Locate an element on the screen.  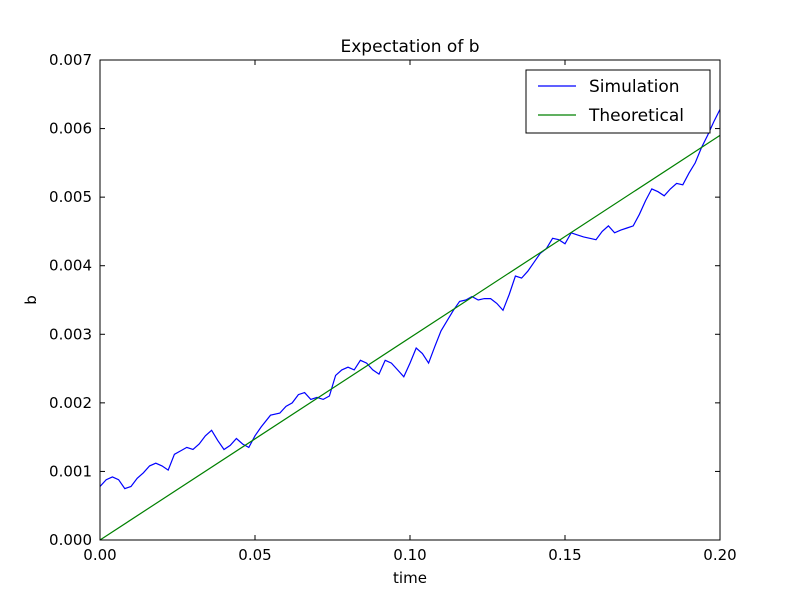
legend-label-simulation: Simulation is located at coordinates (634, 87).